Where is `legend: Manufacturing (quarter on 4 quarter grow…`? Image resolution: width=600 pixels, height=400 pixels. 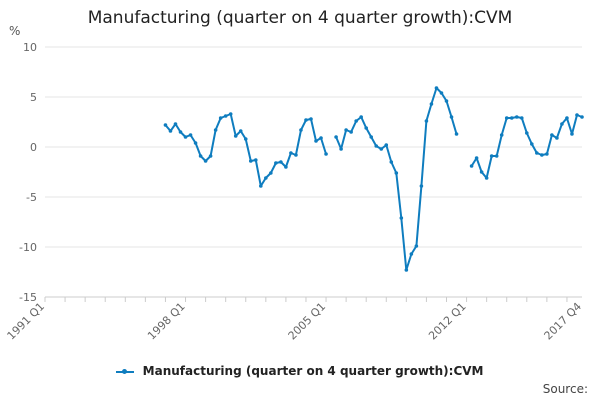 legend: Manufacturing (quarter on 4 quarter grow… is located at coordinates (300, 371).